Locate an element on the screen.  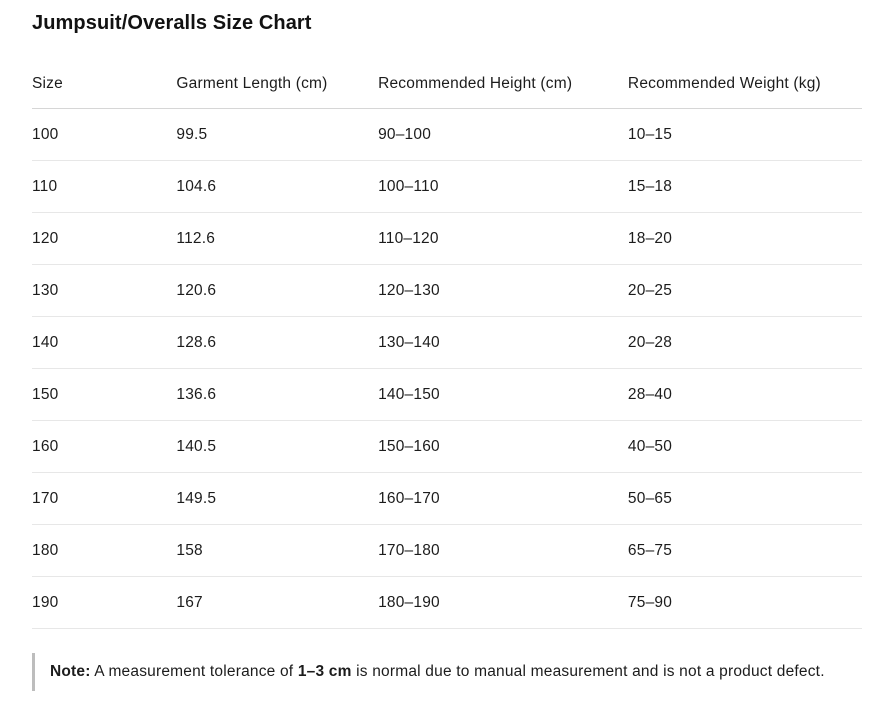
table-cell-recommended-height: 170–180 is located at coordinates (503, 550).